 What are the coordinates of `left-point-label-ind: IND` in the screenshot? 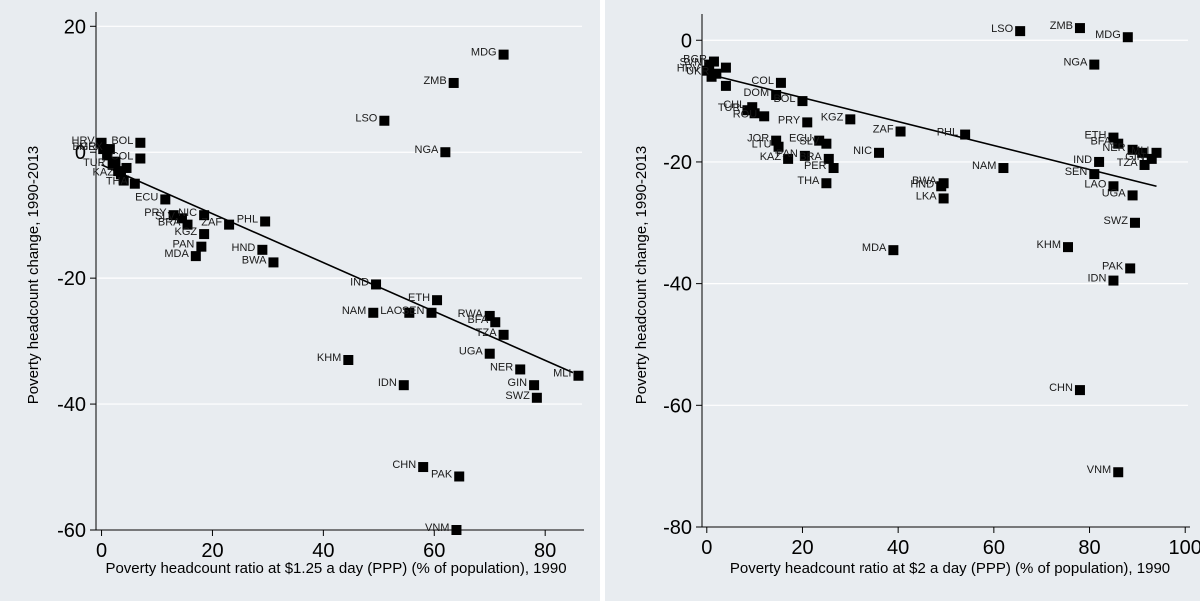 It's located at (359, 282).